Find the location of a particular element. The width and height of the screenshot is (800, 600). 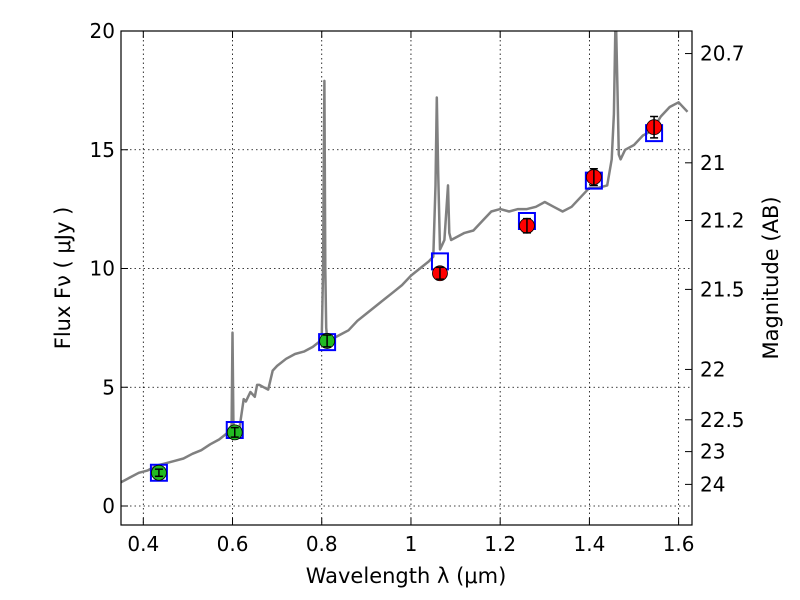

x-tick-label: 1.6 is located at coordinates (679, 544).